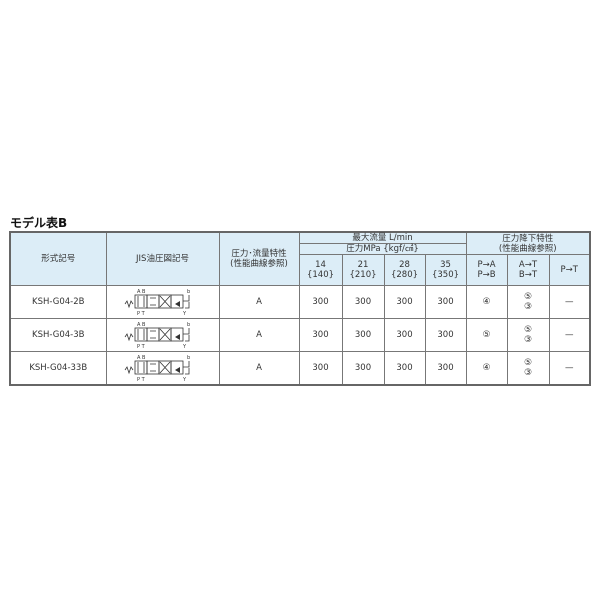 This screenshot has width=600, height=600. Describe the element at coordinates (58, 368) in the screenshot. I see `model-cell: KSH-G04-33B` at that location.